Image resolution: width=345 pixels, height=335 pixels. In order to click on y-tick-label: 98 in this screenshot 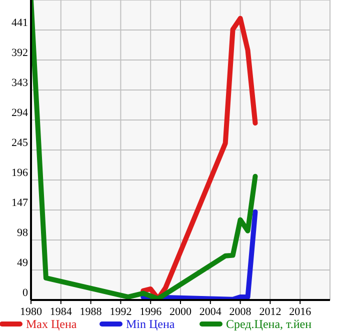, I will do `click(22, 233)`.